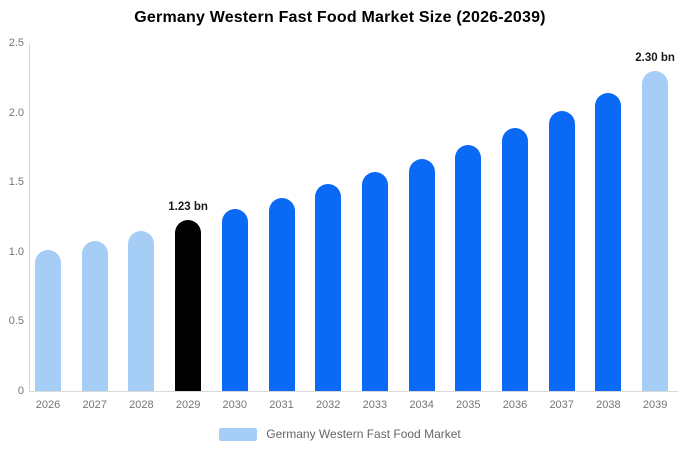 The image size is (680, 450). What do you see at coordinates (16, 321) in the screenshot?
I see `y-tick-label: 0.5` at bounding box center [16, 321].